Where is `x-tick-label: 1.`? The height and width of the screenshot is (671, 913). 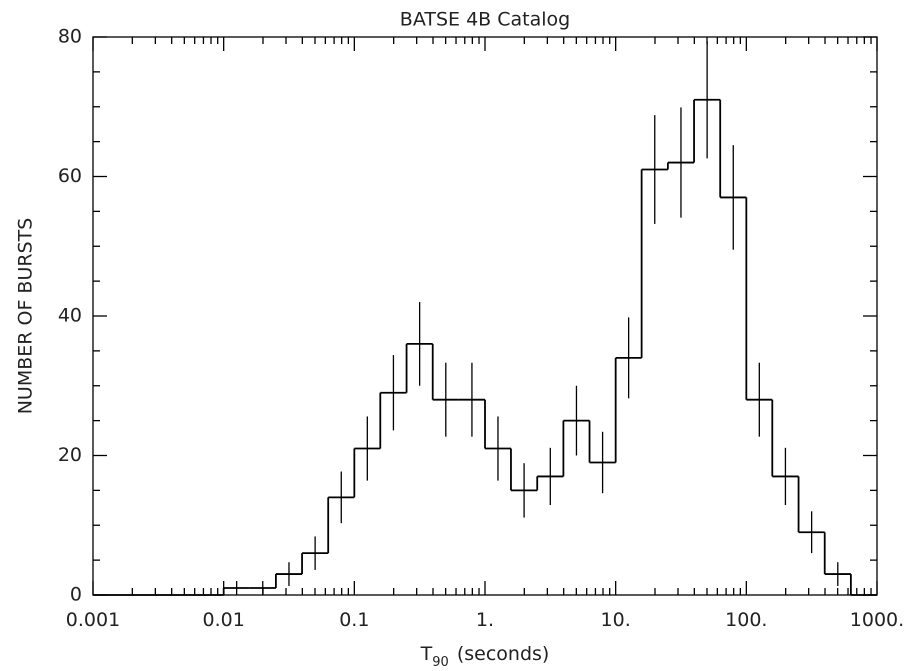 x-tick-label: 1. is located at coordinates (485, 620).